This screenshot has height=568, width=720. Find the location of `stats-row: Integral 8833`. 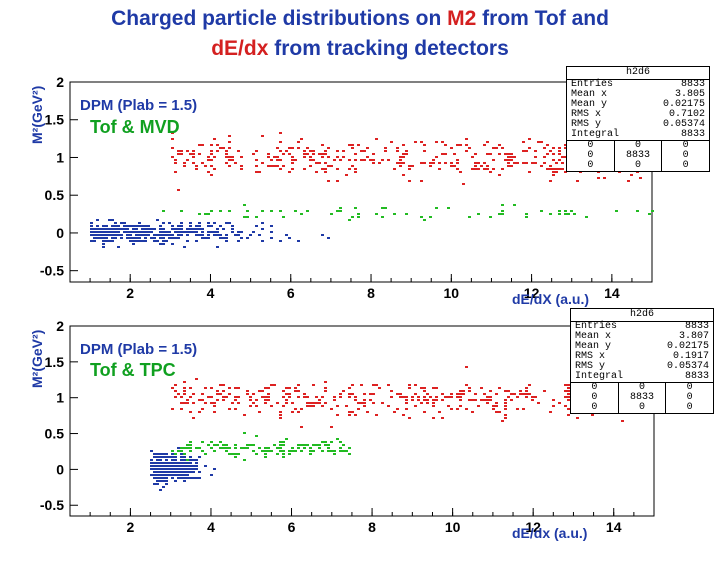

stats-row: Integral 8833 is located at coordinates (638, 135).